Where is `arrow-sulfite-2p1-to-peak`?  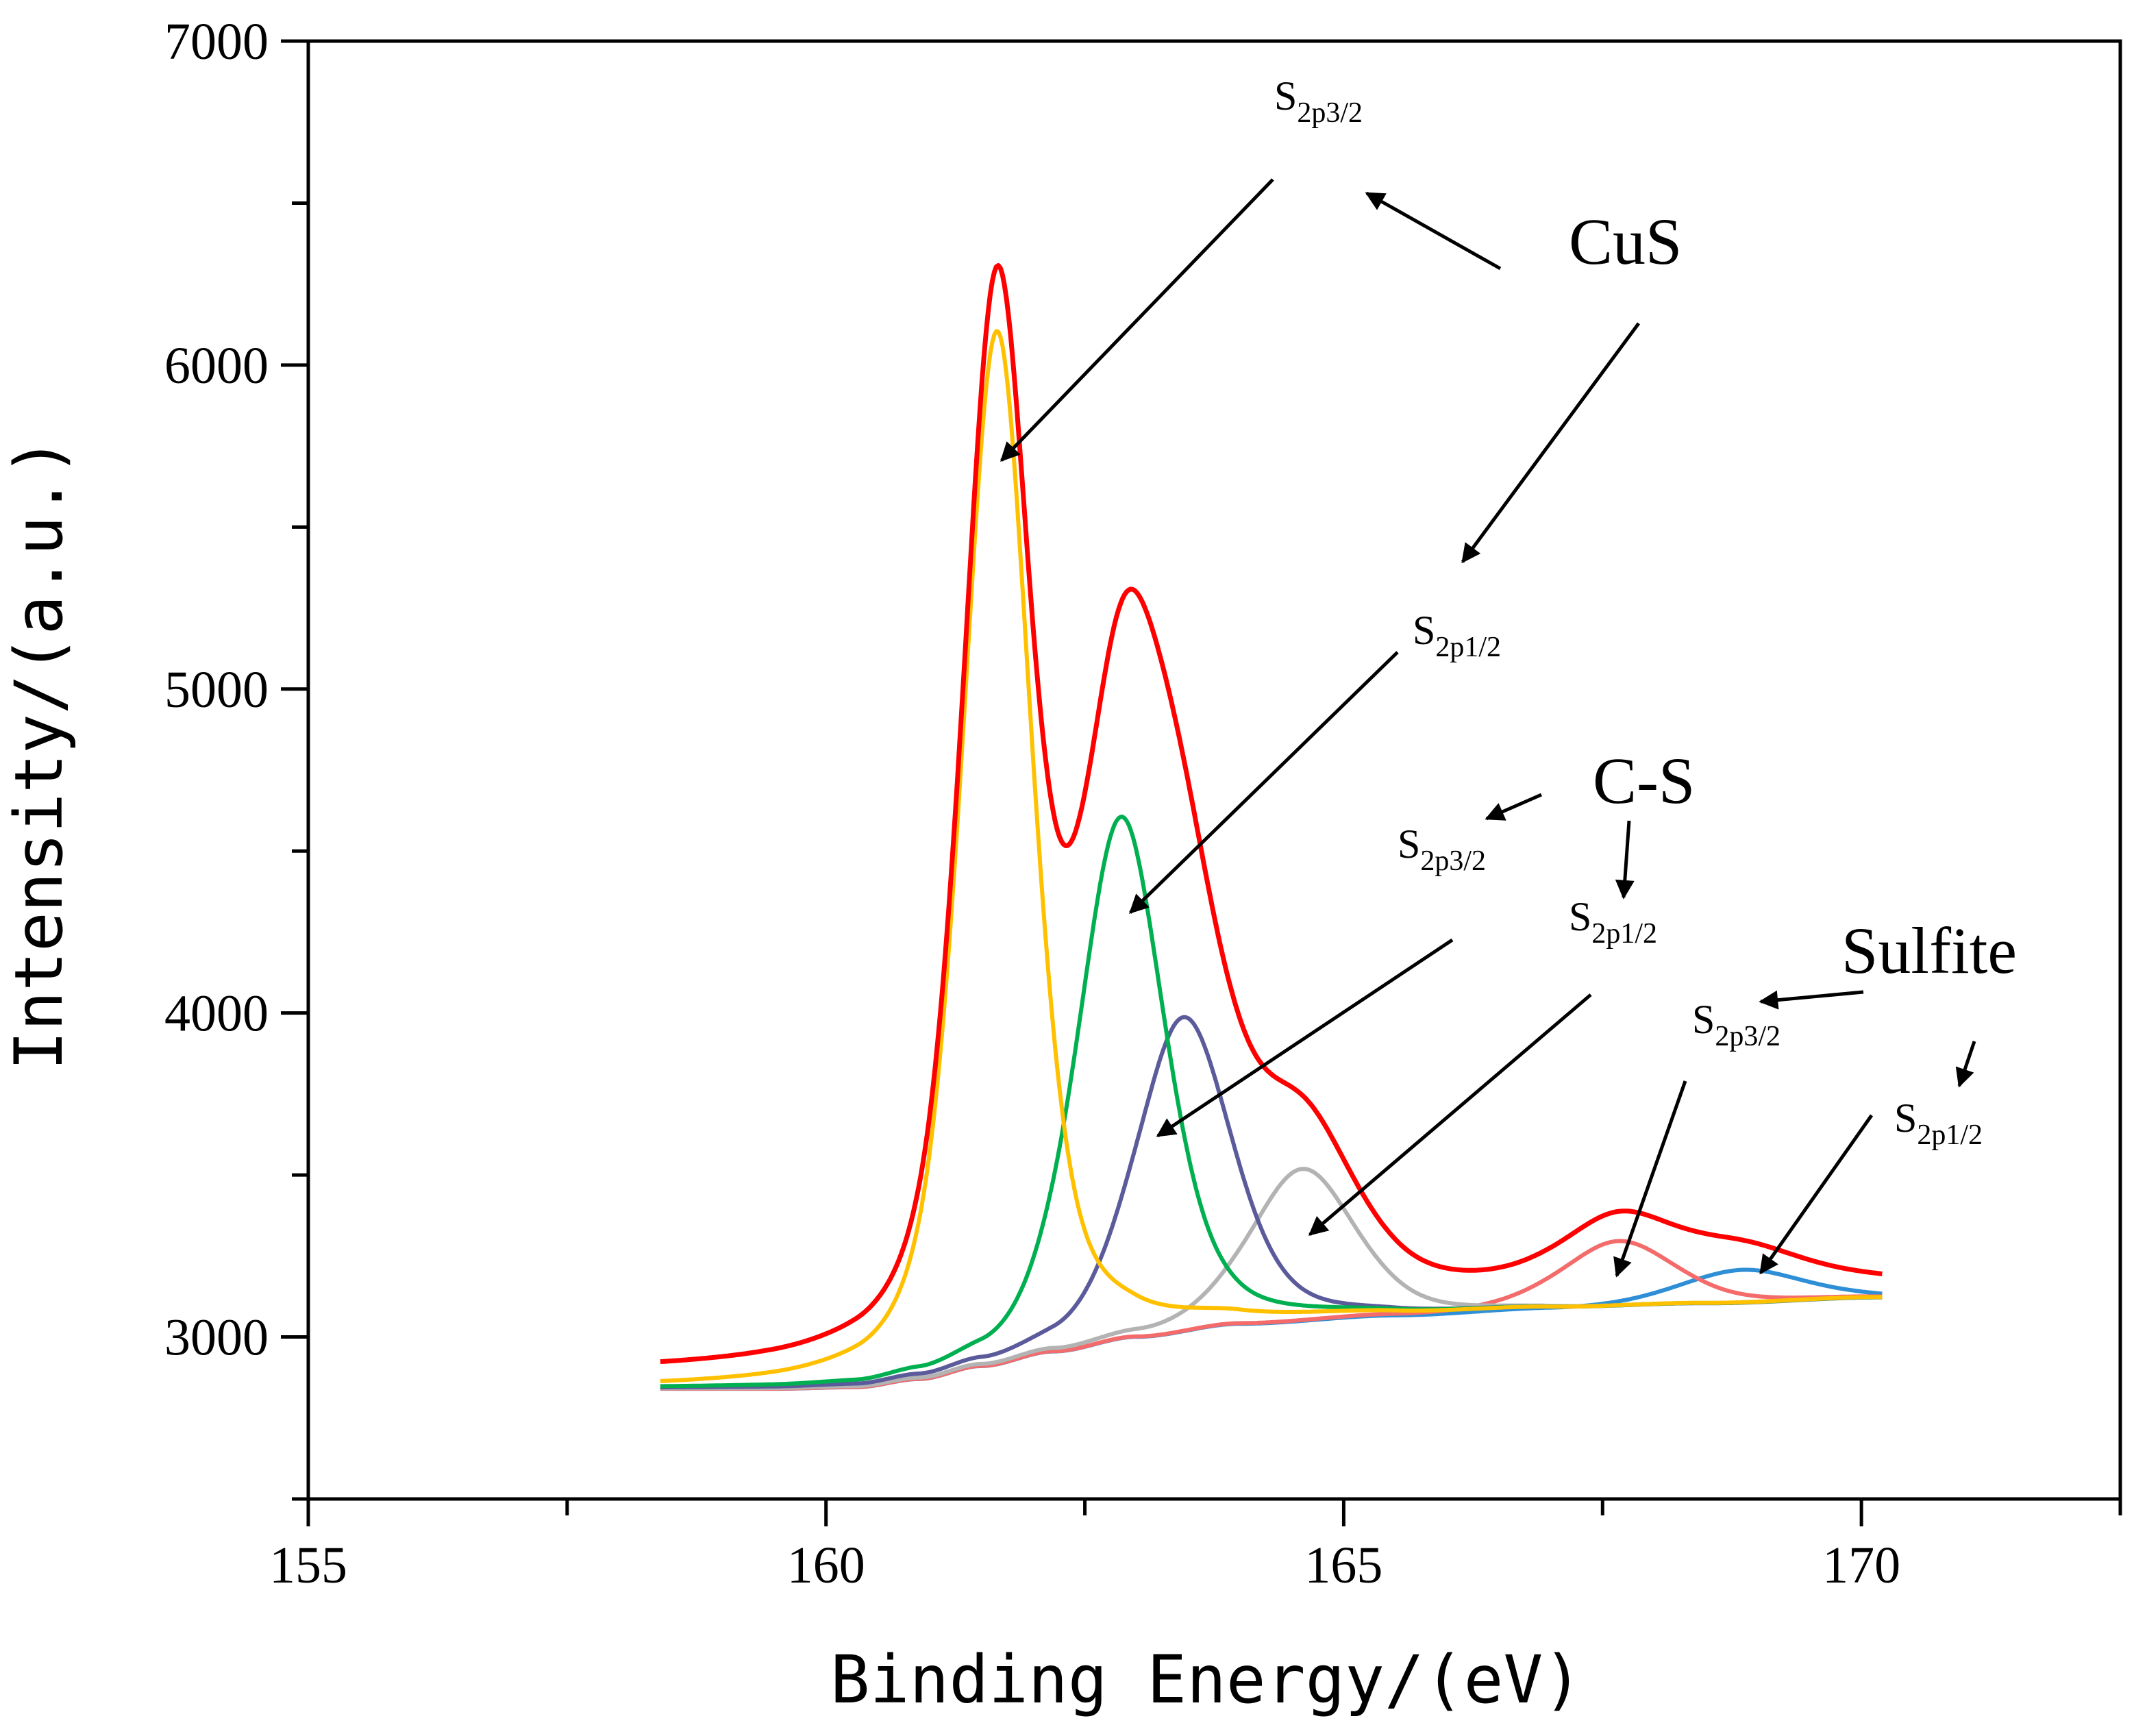
arrow-sulfite-2p1-to-peak is located at coordinates (1816, 1194).